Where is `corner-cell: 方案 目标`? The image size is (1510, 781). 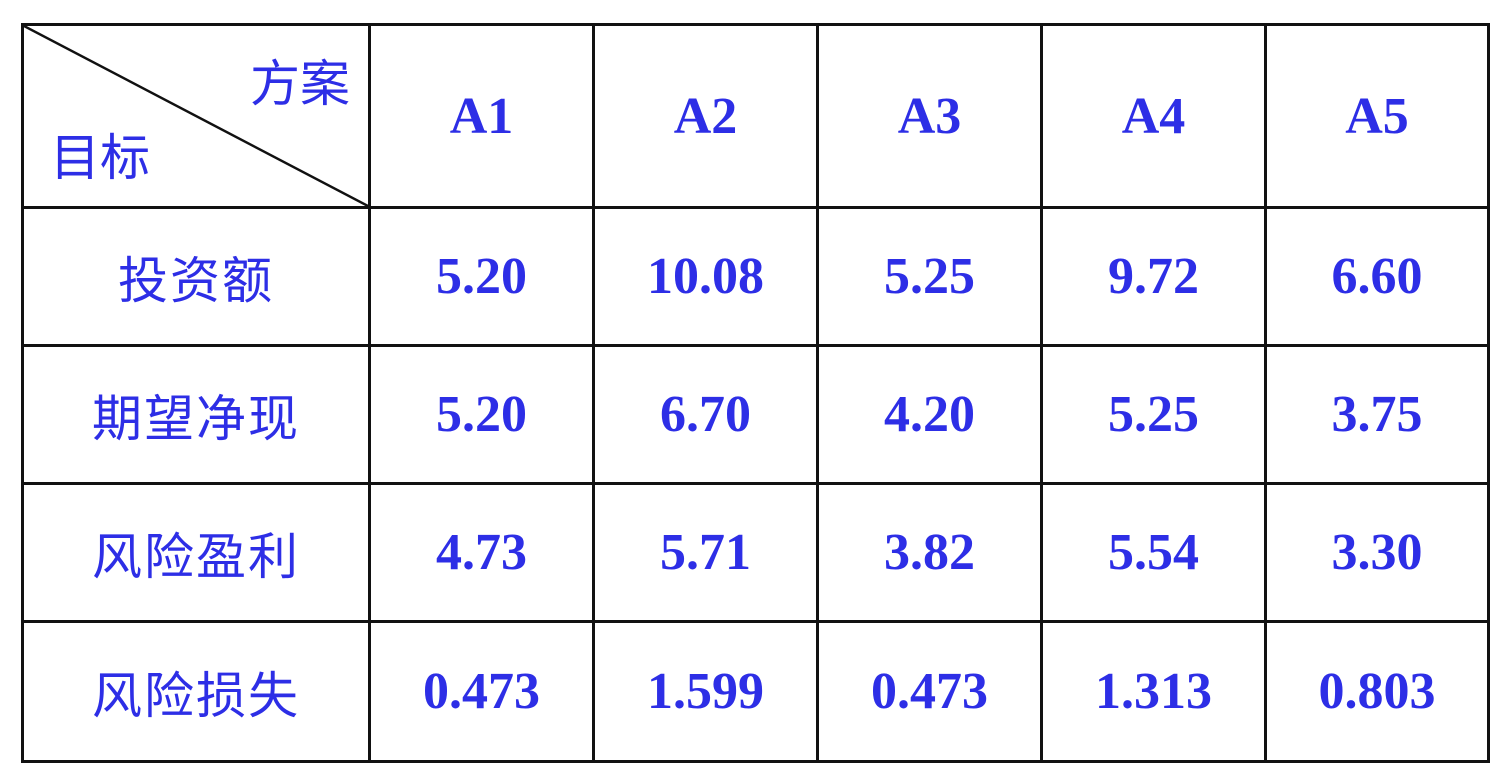
corner-cell: 方案 目标 is located at coordinates (196, 116).